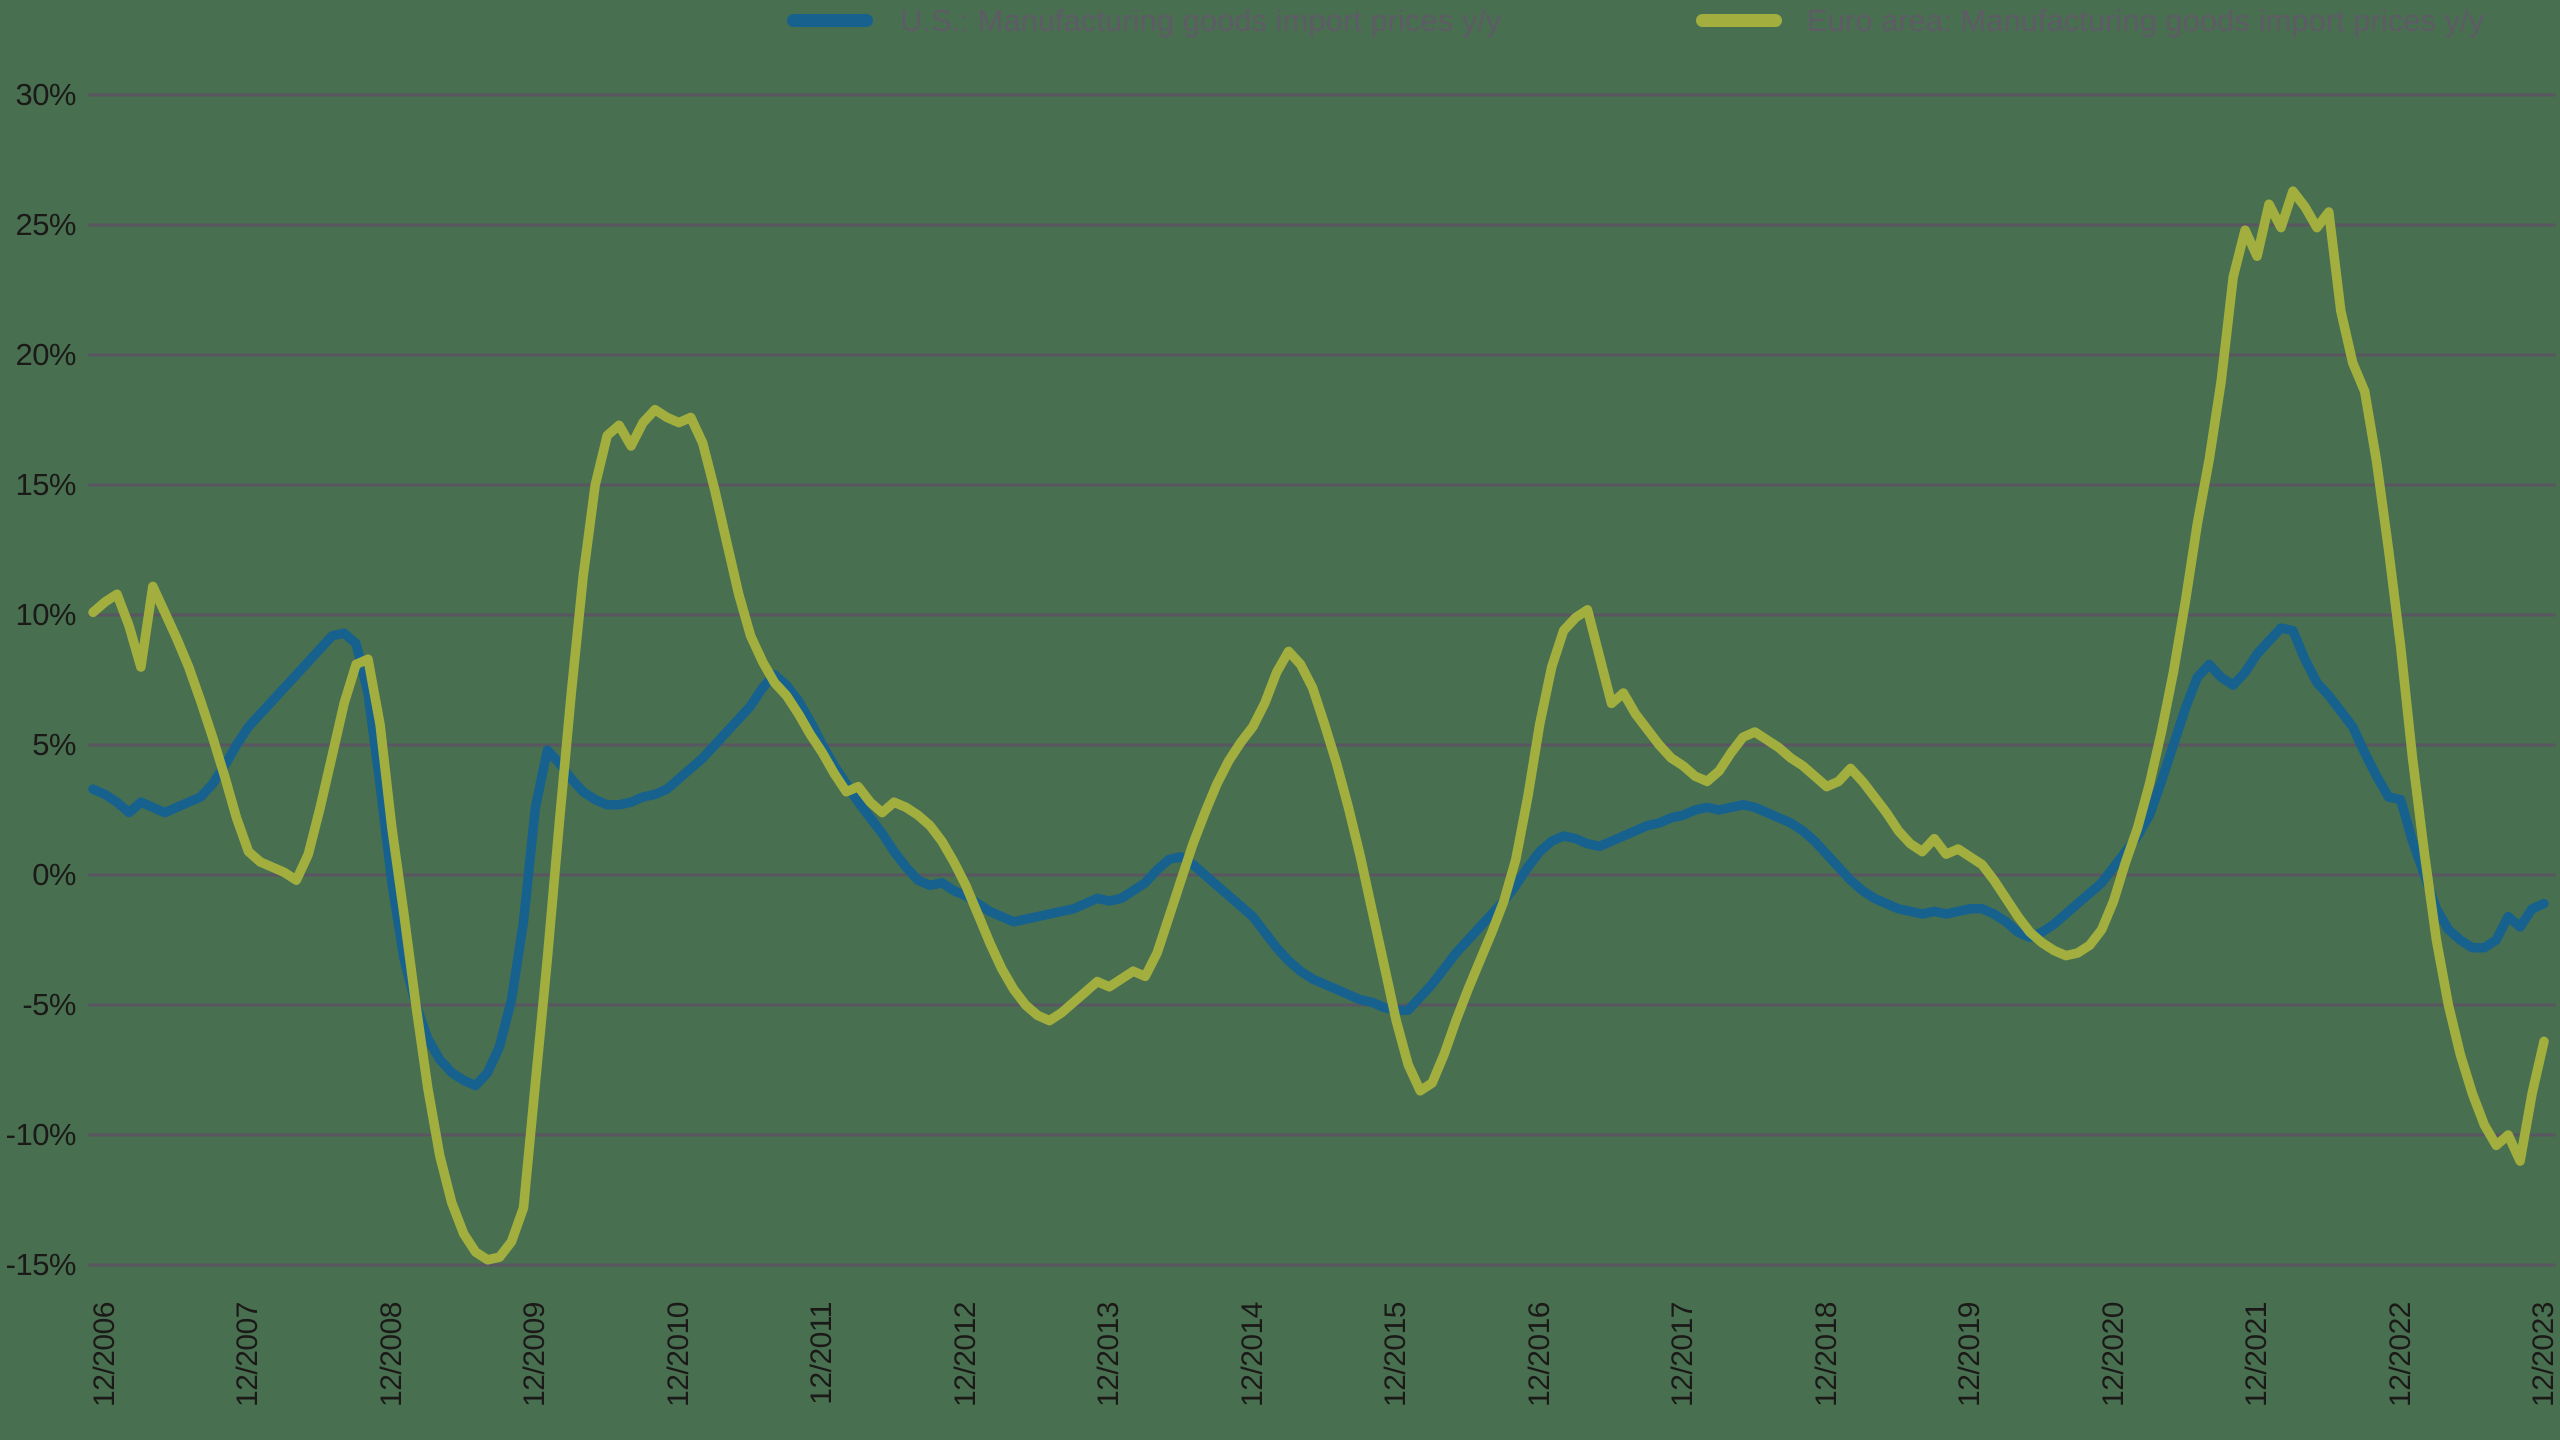 This screenshot has height=1440, width=2560. What do you see at coordinates (45, 224) in the screenshot?
I see `y-tick-label: 25%` at bounding box center [45, 224].